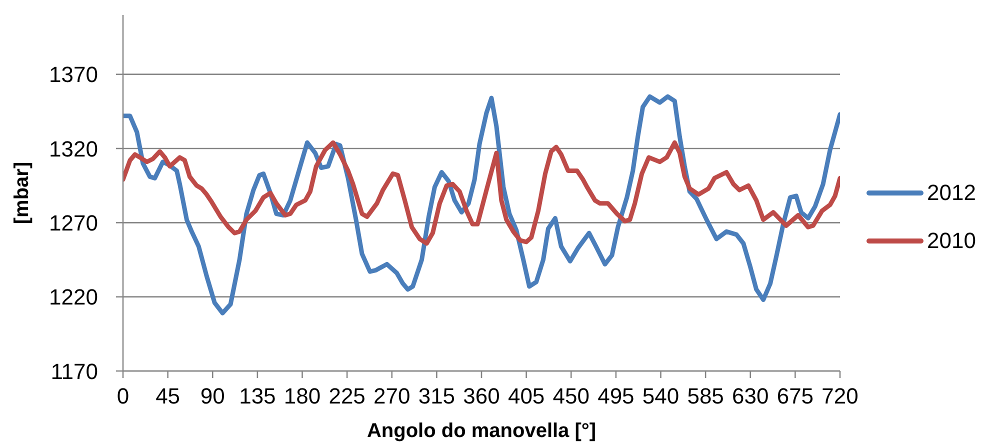 The height and width of the screenshot is (445, 983). I want to click on x-tick-label: 495, so click(616, 396).